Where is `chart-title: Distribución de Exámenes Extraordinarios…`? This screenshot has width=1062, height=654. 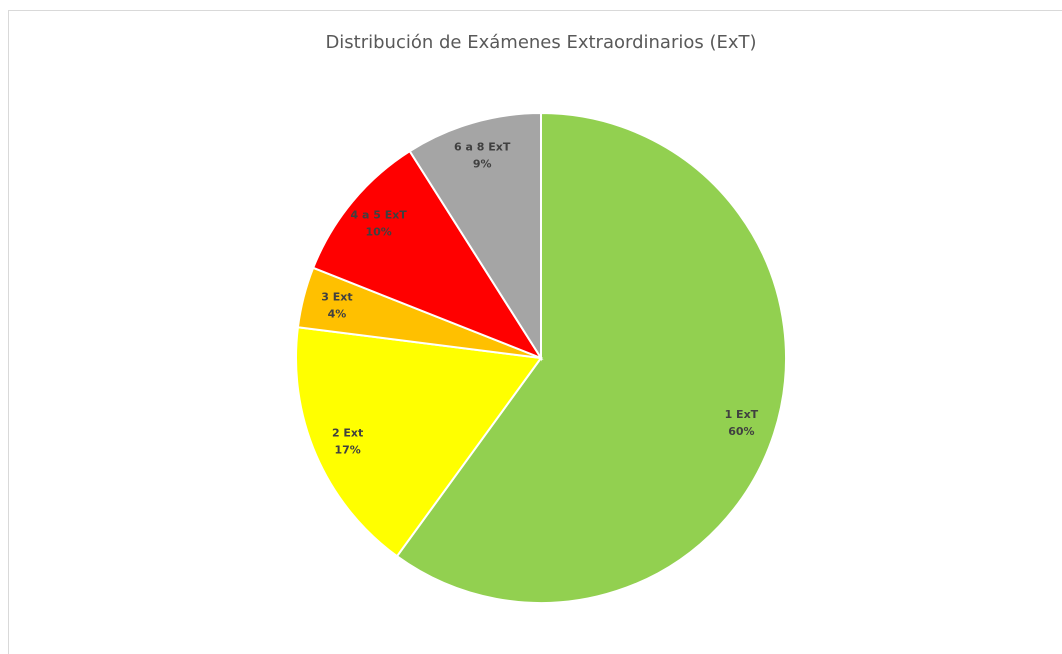 chart-title: Distribución de Exámenes Extraordinarios… is located at coordinates (540, 42).